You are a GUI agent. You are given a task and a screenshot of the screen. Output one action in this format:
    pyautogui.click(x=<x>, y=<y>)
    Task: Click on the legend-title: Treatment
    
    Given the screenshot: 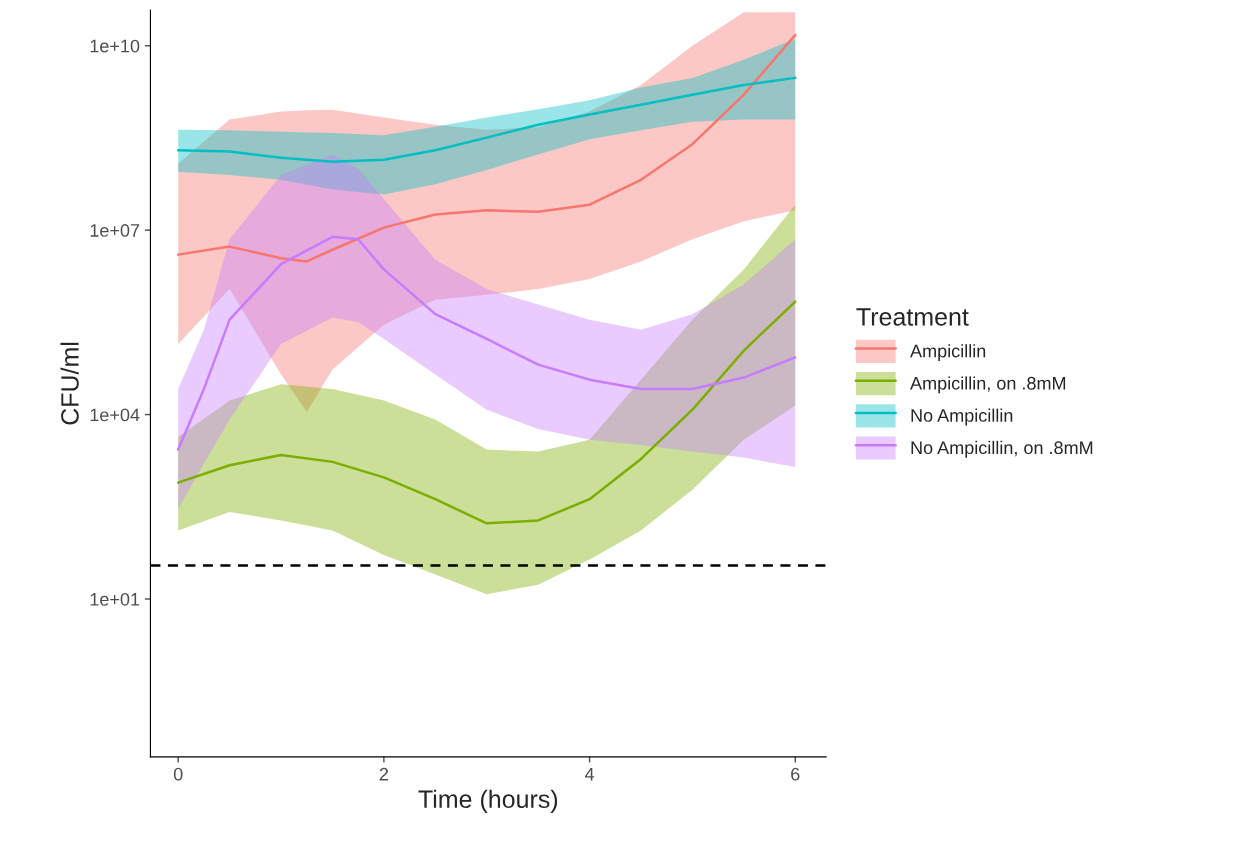 What is the action you would take?
    pyautogui.click(x=912, y=317)
    